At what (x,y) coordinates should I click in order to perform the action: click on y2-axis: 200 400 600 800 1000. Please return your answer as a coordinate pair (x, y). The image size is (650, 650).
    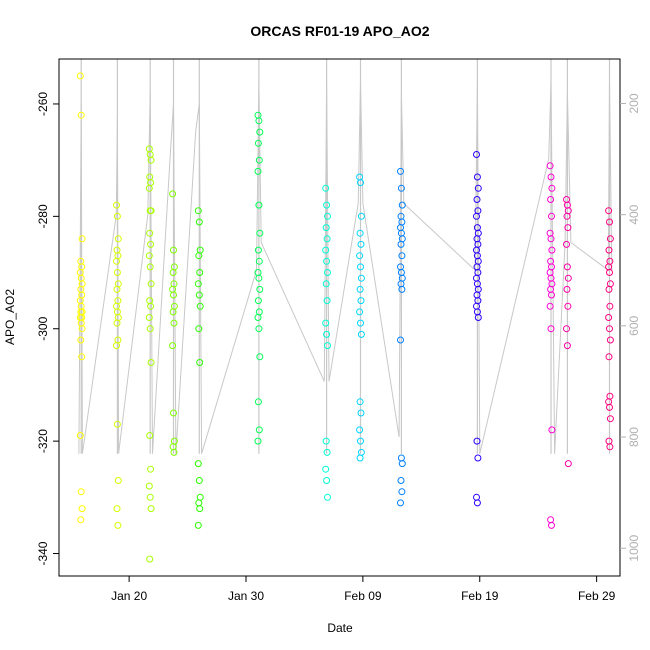
    Looking at the image, I should click on (630, 327).